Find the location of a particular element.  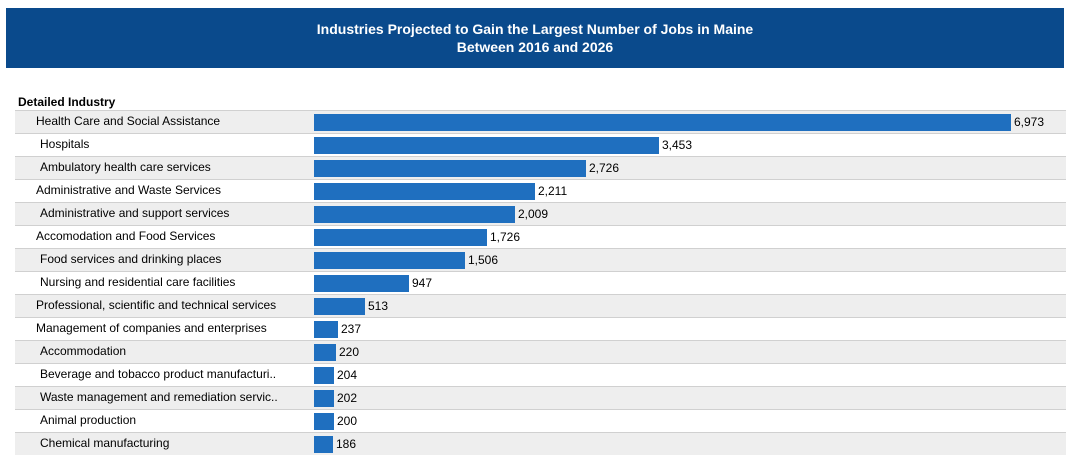

table-row: Health Care and Social Assistance 6,973 is located at coordinates (540, 121).